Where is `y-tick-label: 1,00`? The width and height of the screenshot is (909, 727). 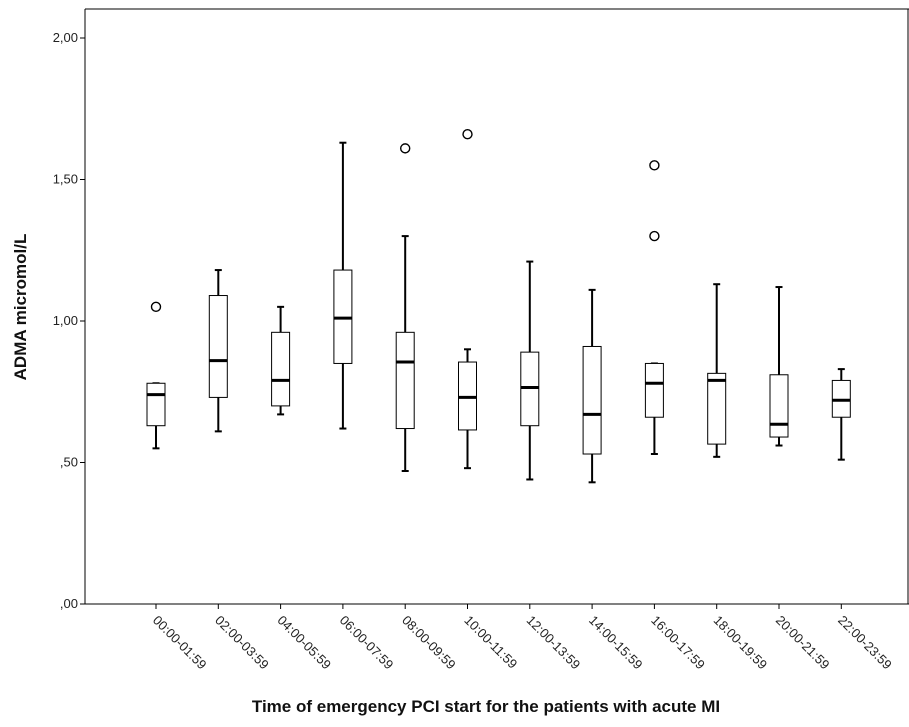 y-tick-label: 1,00 is located at coordinates (65, 320).